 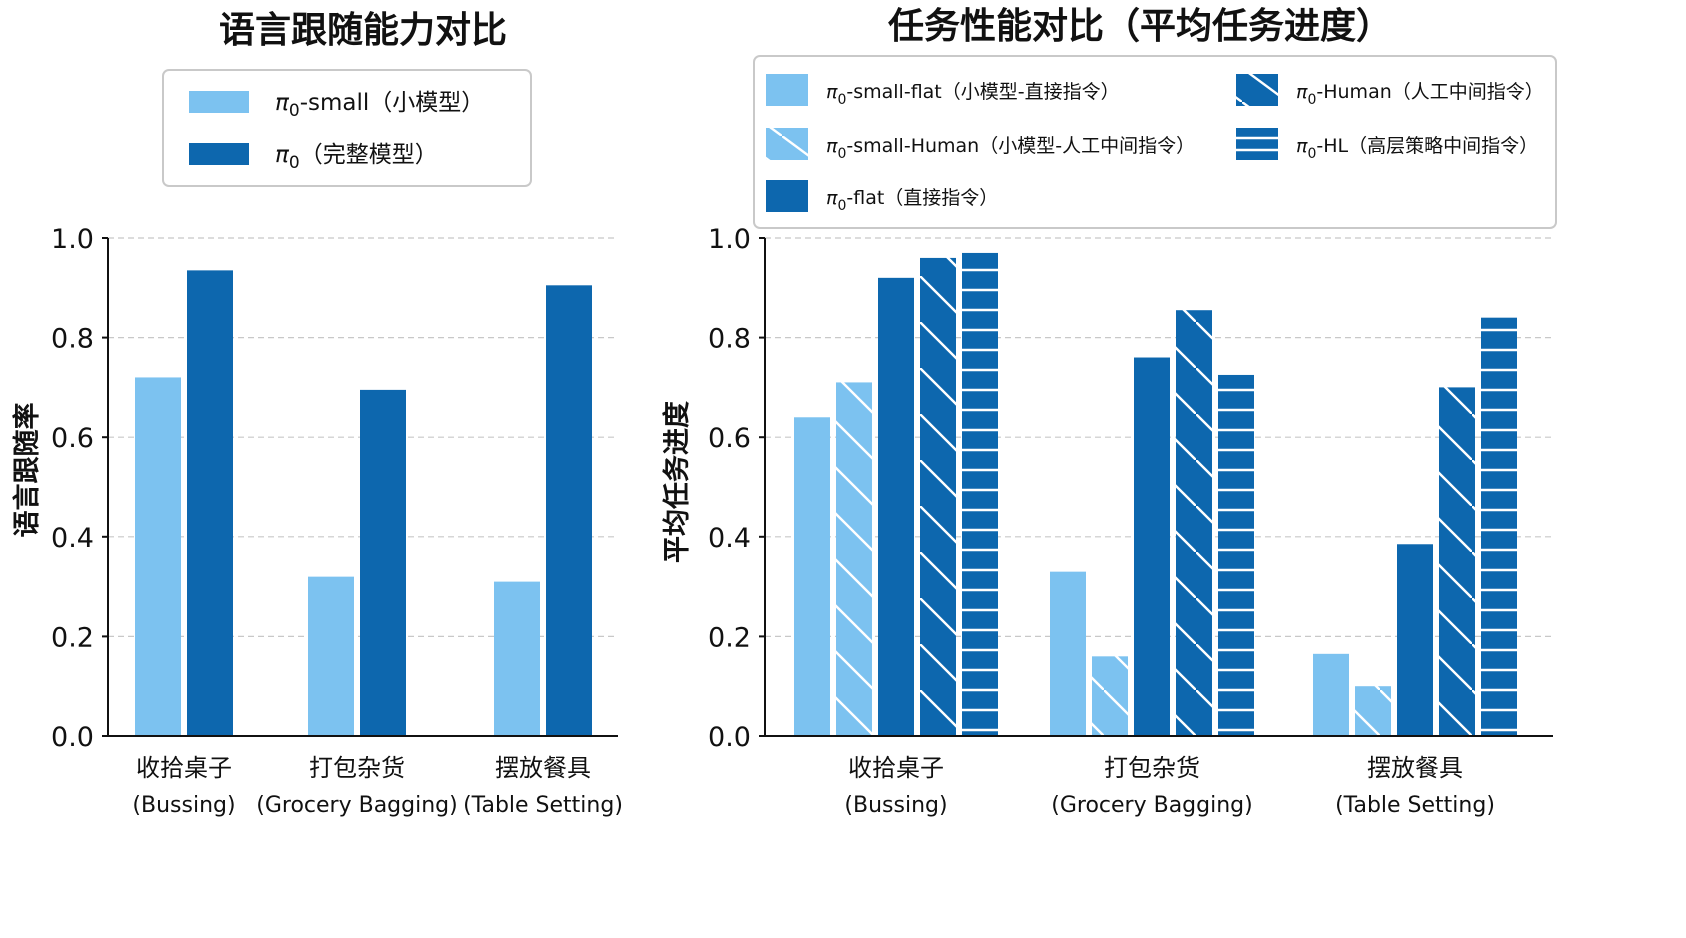 What do you see at coordinates (1429, 92) in the screenshot?
I see `legend-label-text: -Human（人工中间指令）` at bounding box center [1429, 92].